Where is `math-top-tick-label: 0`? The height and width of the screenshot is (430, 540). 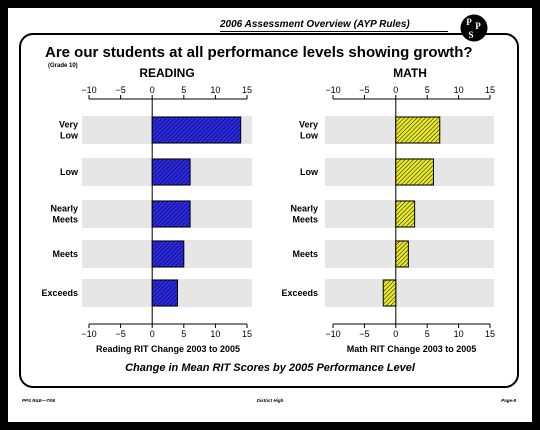
math-top-tick-label: 0 is located at coordinates (395, 90).